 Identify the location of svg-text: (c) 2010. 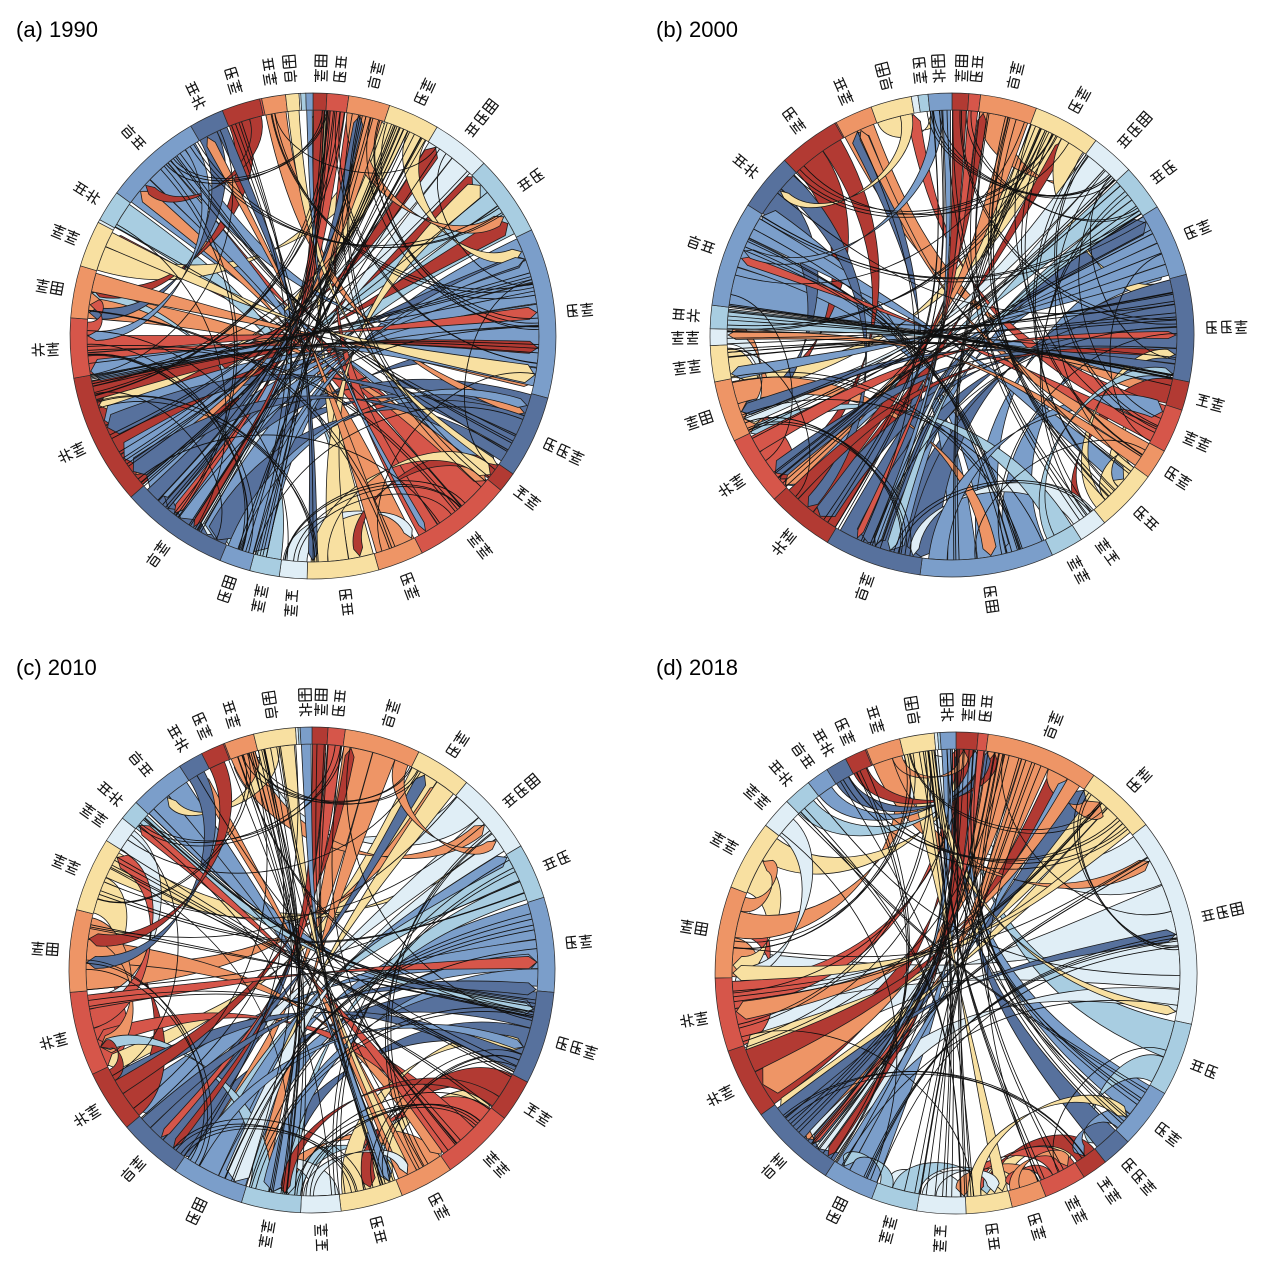
(56, 667).